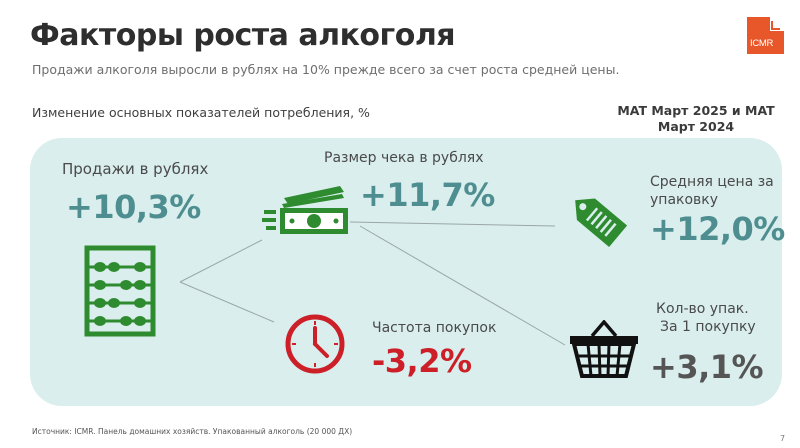 Image resolution: width=800 pixels, height=448 pixels. I want to click on money-icon, so click(307, 212).